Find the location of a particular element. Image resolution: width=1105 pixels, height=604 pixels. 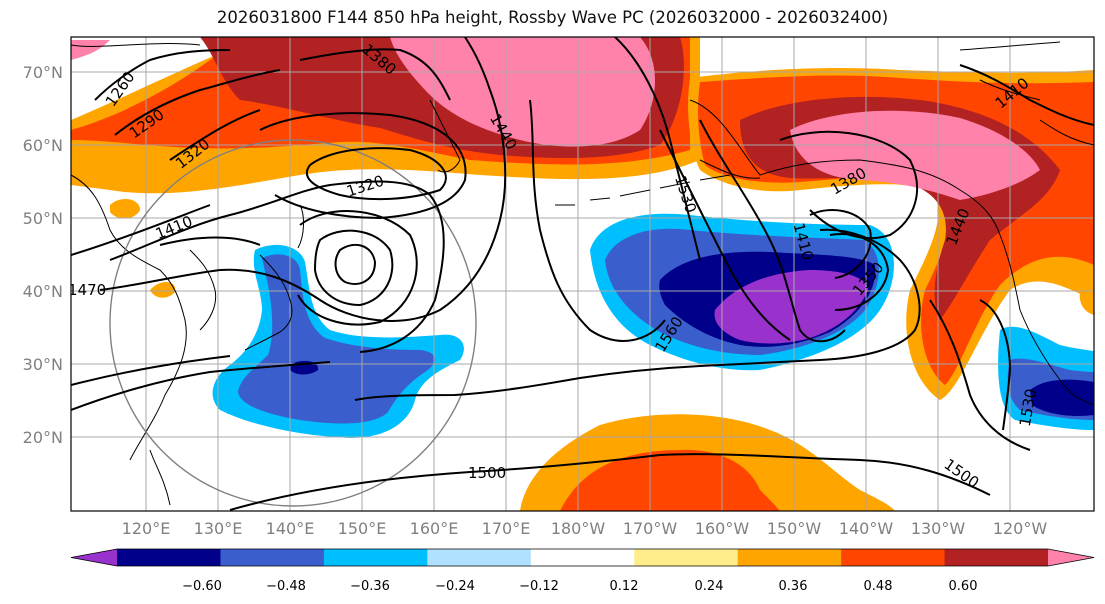

lon-label: 130°W is located at coordinates (938, 528).